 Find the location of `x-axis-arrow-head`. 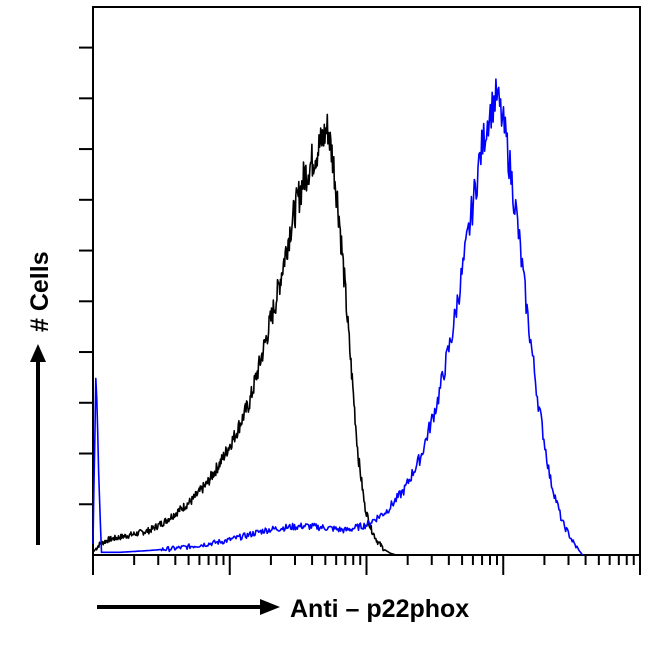

x-axis-arrow-head is located at coordinates (270, 607).